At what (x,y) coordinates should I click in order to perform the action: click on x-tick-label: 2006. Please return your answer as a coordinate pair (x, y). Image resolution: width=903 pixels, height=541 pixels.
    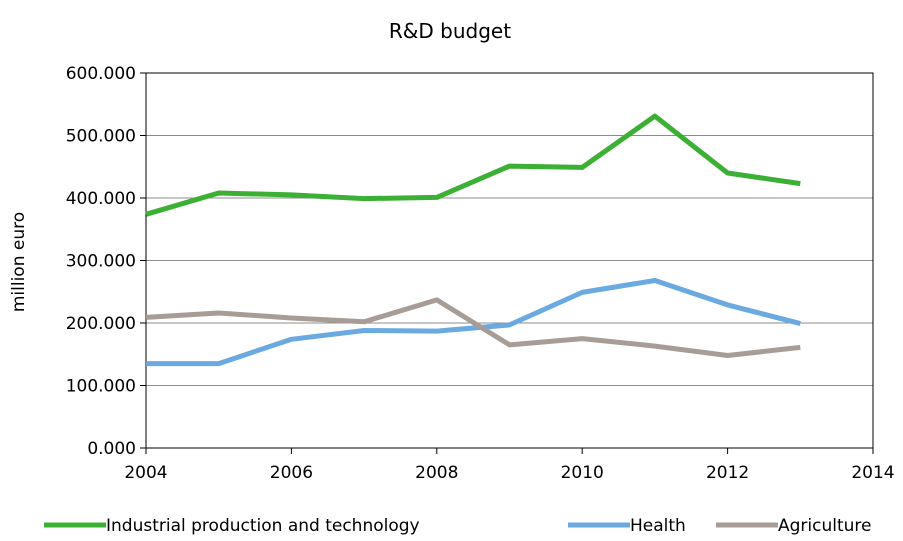
    Looking at the image, I should click on (291, 473).